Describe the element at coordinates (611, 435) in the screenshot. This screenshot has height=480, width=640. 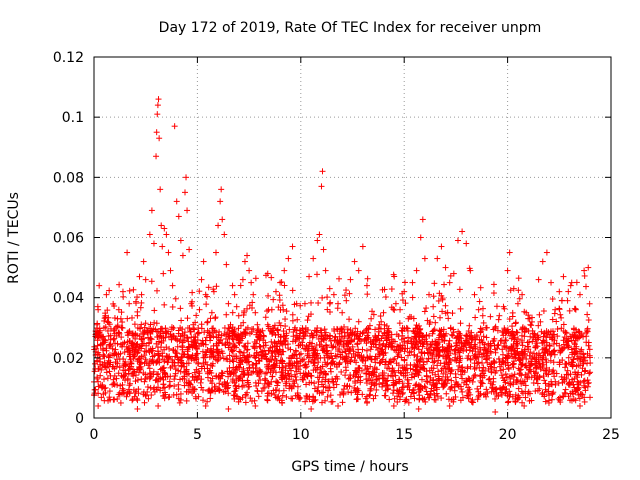
I see `x-tick-label: 25` at that location.